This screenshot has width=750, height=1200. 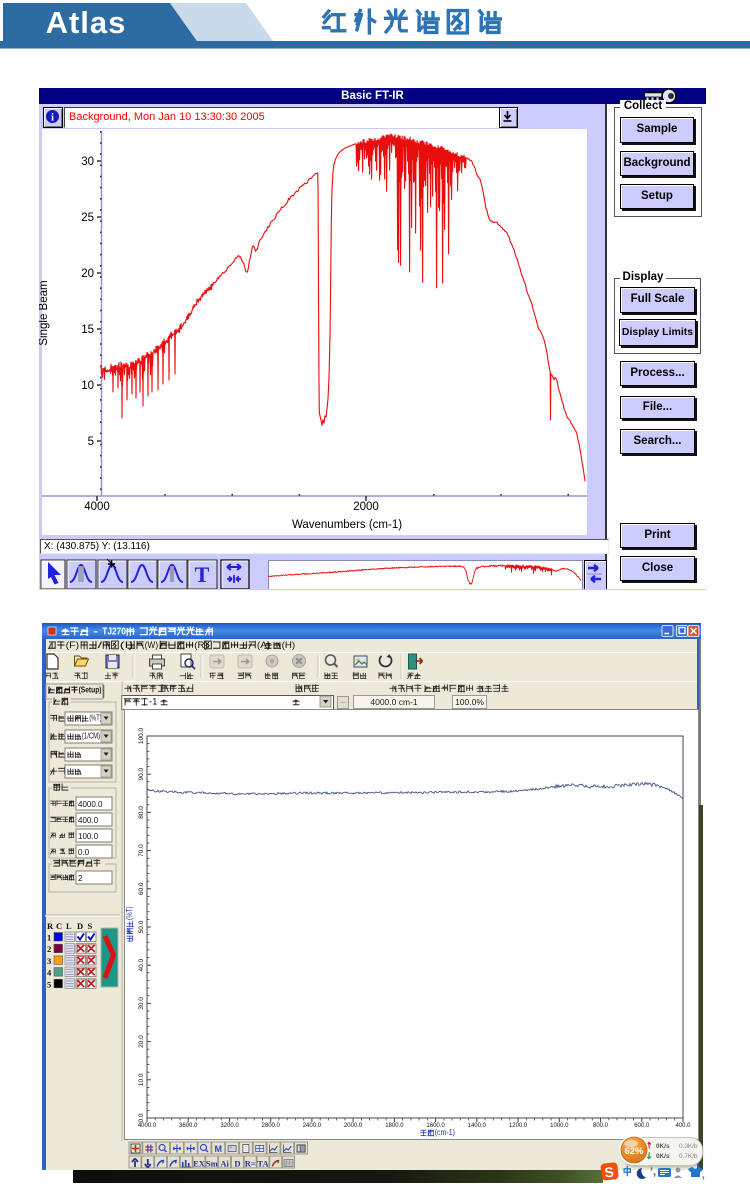 What do you see at coordinates (87, 162) in the screenshot?
I see `svg-text: 30` at bounding box center [87, 162].